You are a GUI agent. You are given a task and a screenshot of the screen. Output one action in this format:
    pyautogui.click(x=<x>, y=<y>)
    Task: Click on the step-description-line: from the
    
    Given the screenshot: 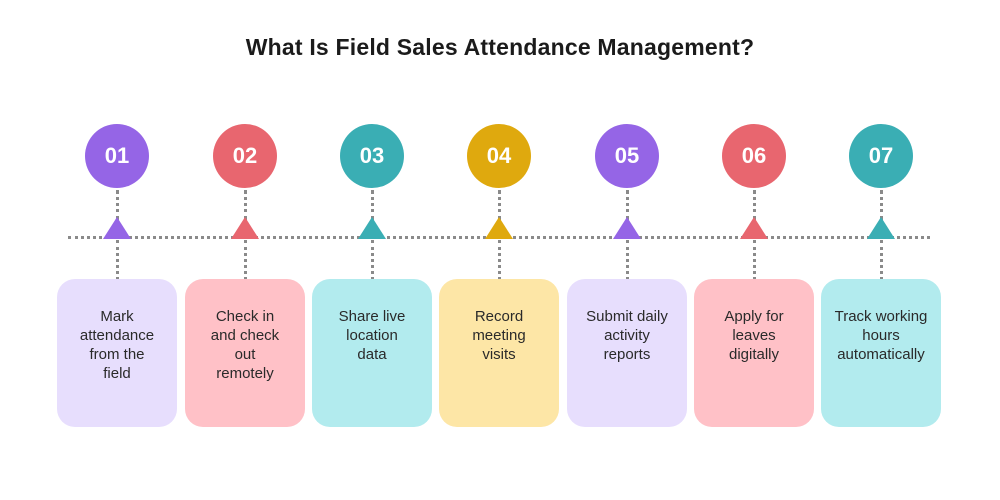 What is the action you would take?
    pyautogui.click(x=117, y=354)
    